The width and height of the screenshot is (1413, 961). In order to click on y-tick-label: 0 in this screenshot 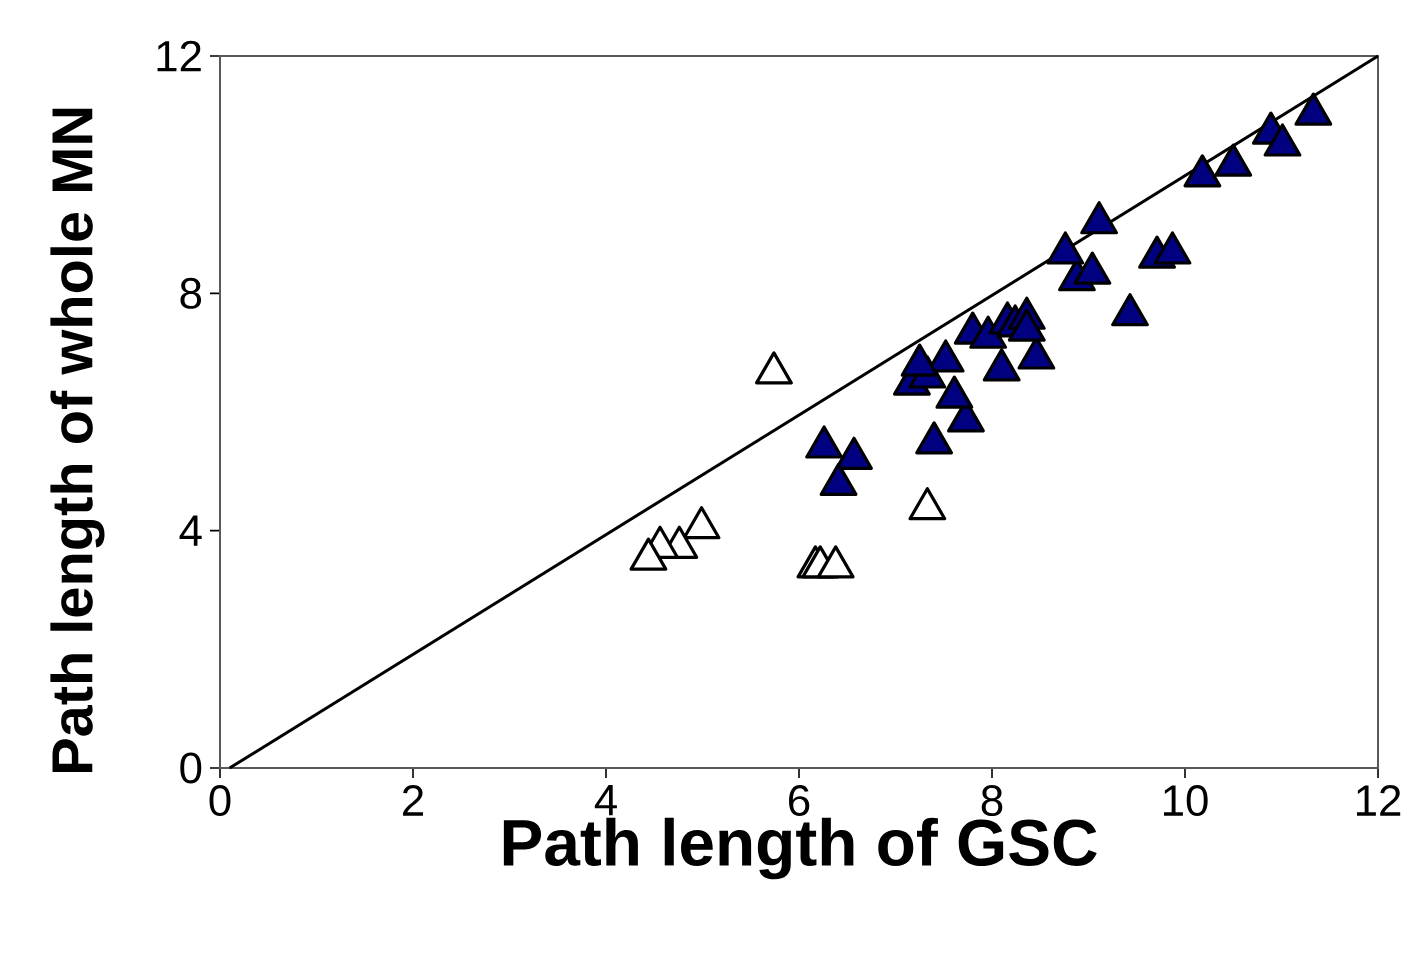, I will do `click(191, 768)`.